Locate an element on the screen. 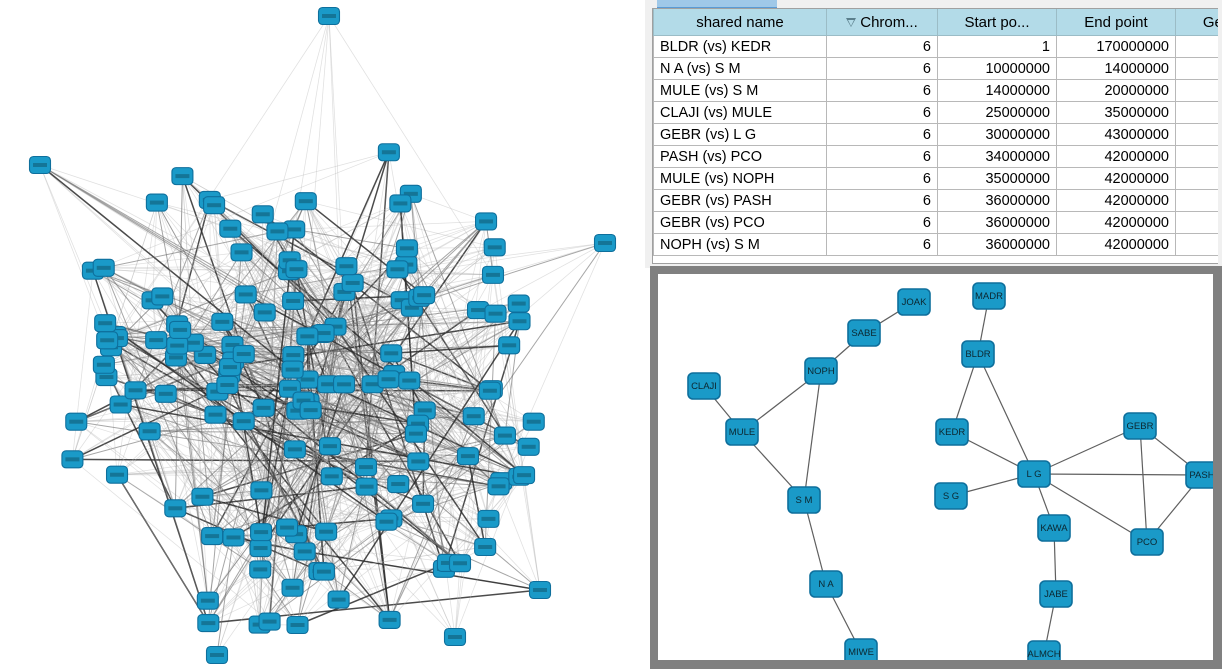  cell-start_point: 14000000 is located at coordinates (997, 90).